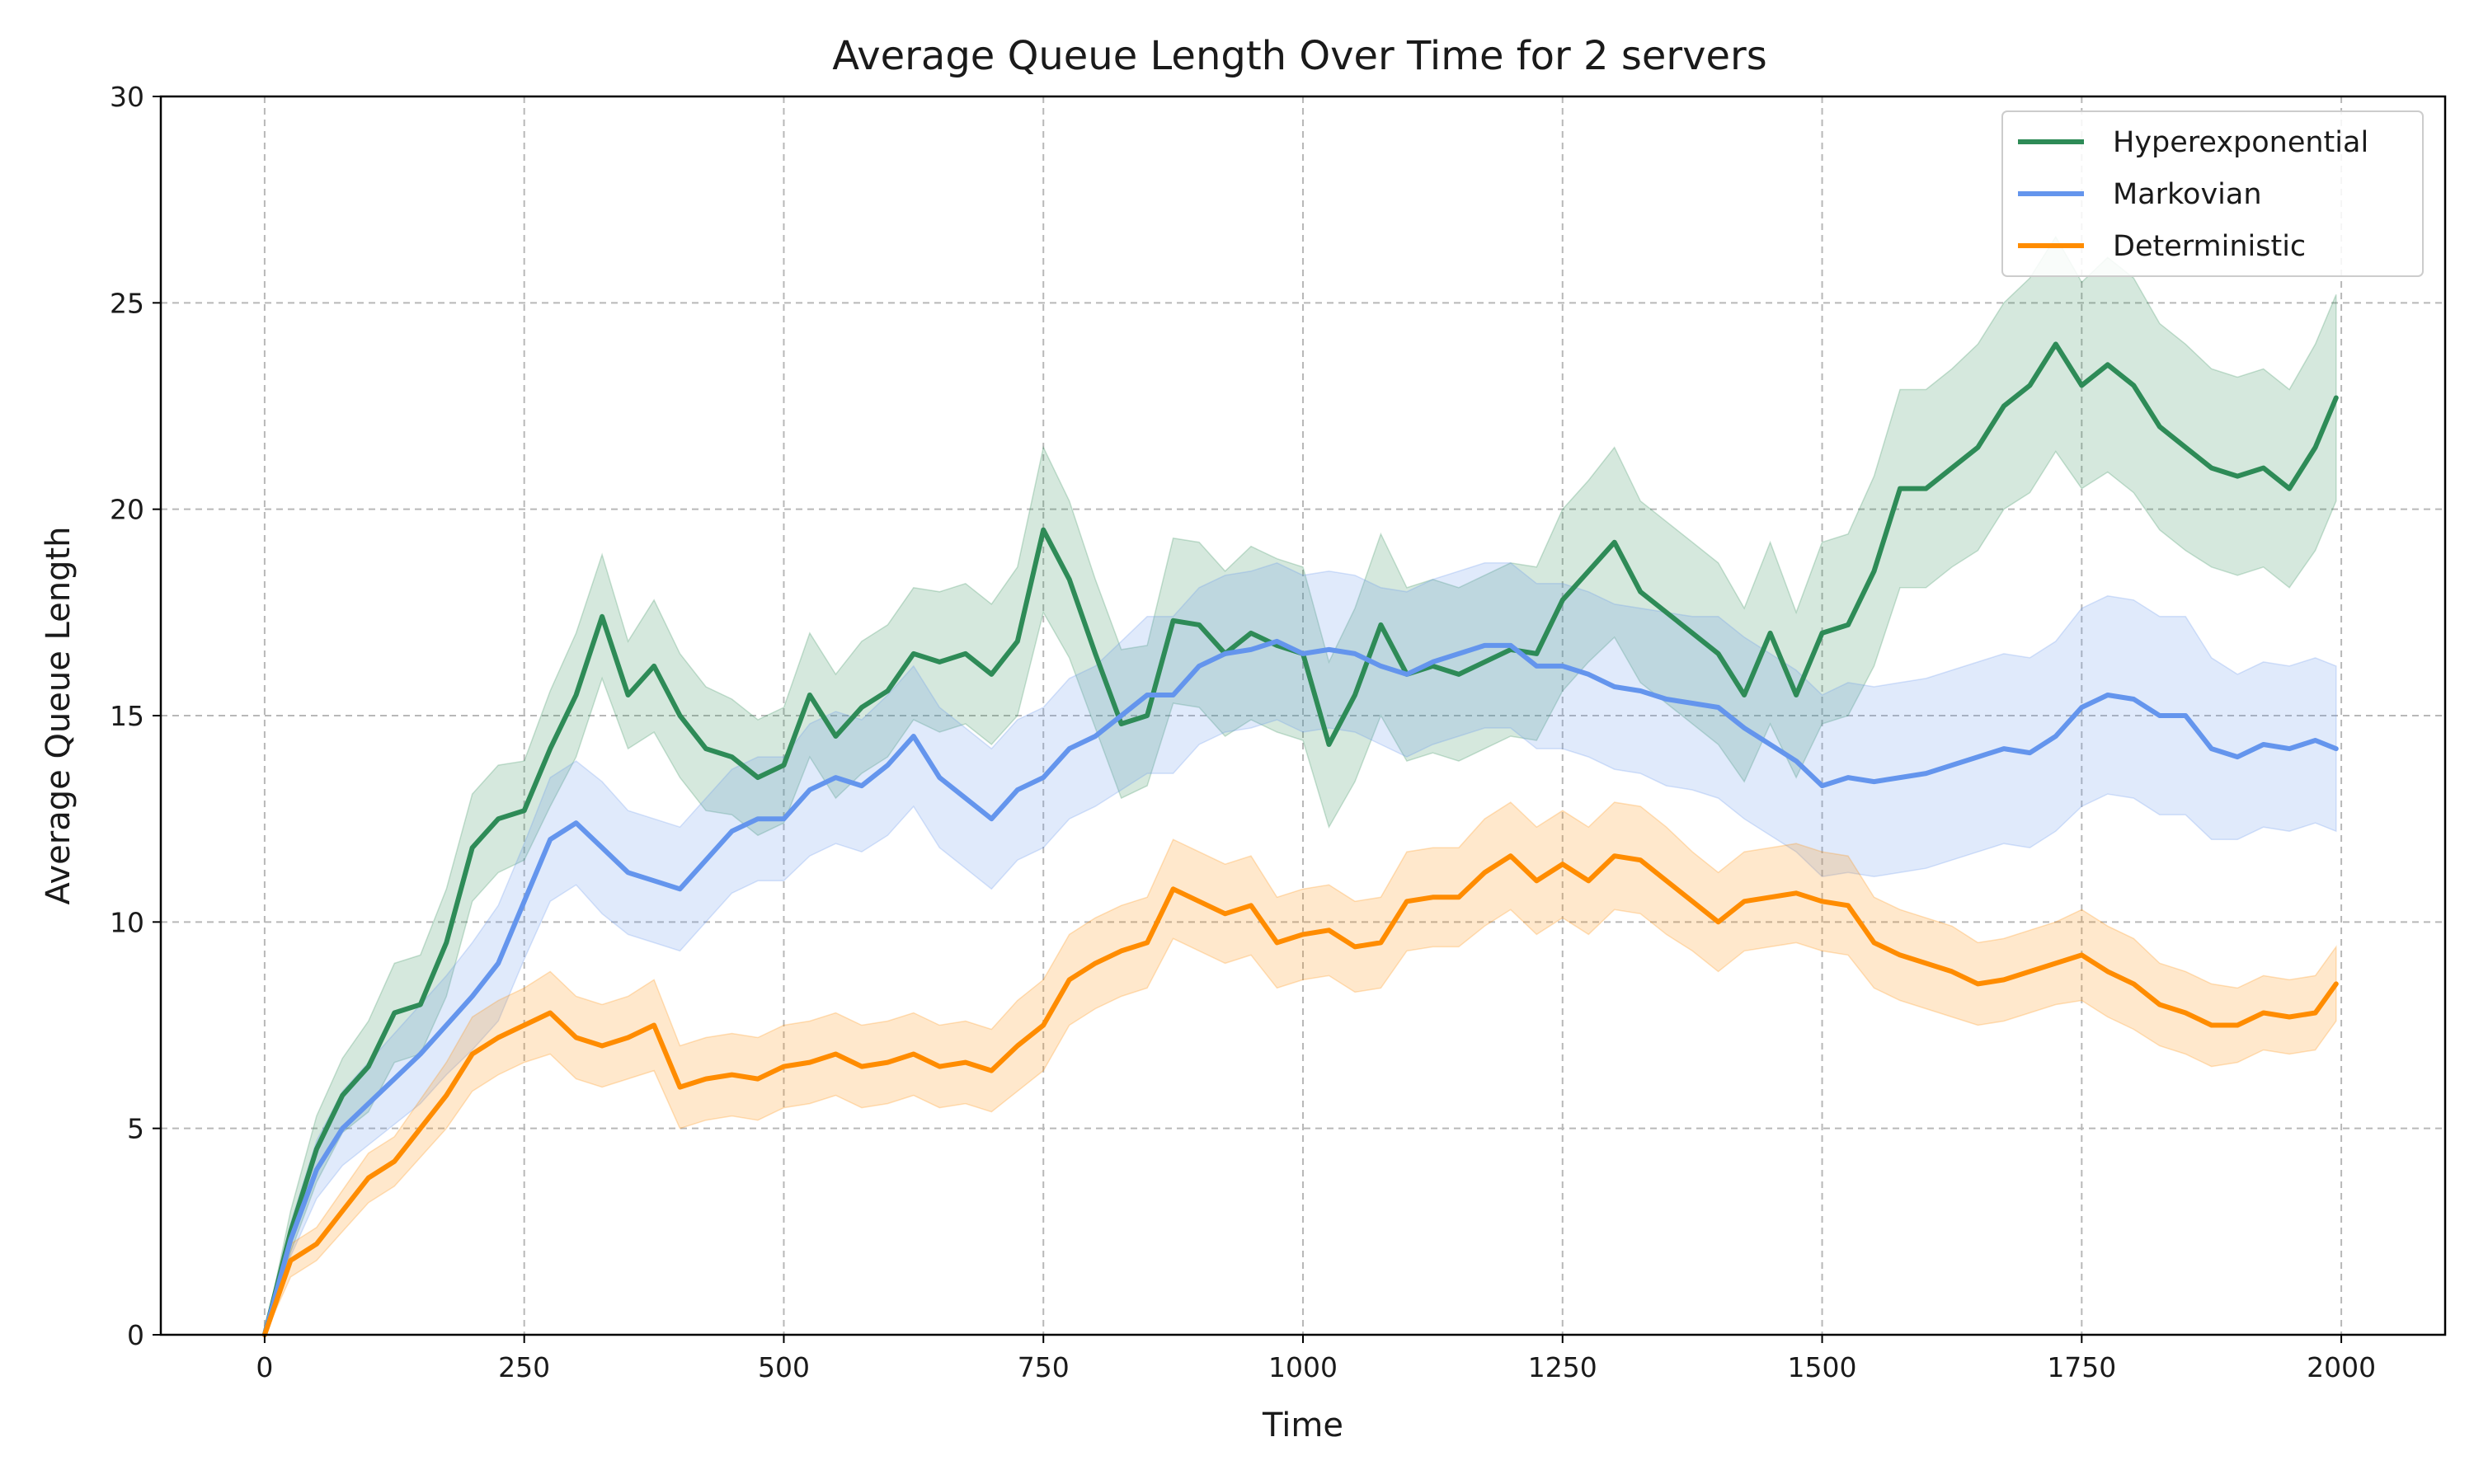 This screenshot has height=1484, width=2474. Describe the element at coordinates (2187, 194) in the screenshot. I see `legend-label-markovian: Markovian` at that location.